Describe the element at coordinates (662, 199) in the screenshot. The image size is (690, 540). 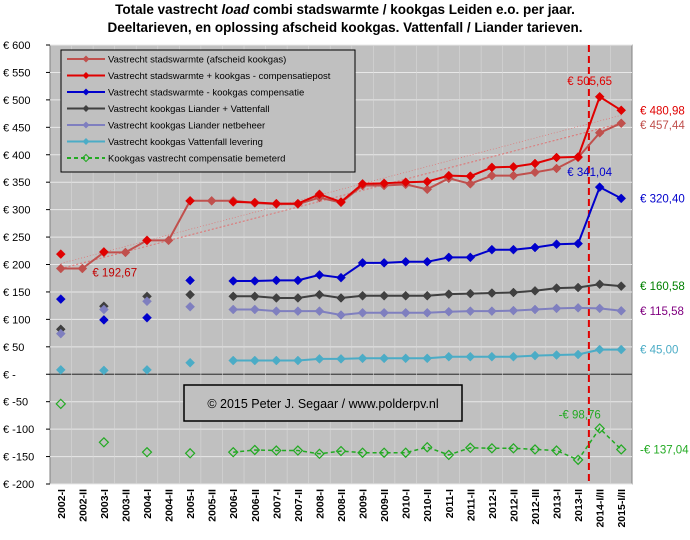
I see `data-label: € 320,40` at that location.